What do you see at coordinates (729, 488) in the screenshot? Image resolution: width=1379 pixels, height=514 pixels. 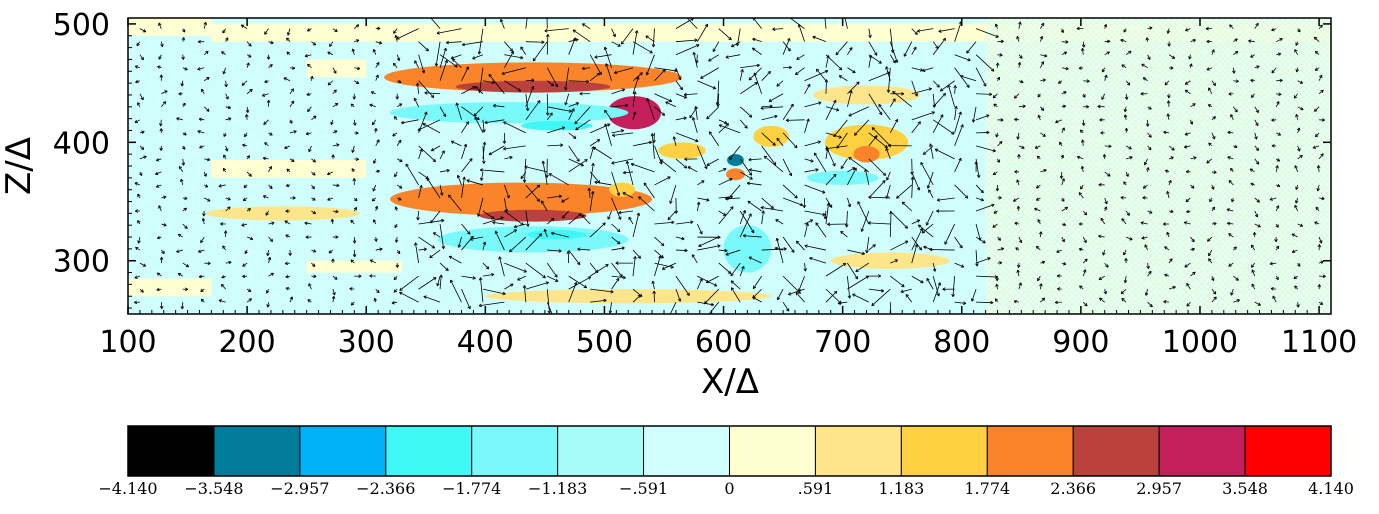 I see `colorbar-label: 0` at bounding box center [729, 488].